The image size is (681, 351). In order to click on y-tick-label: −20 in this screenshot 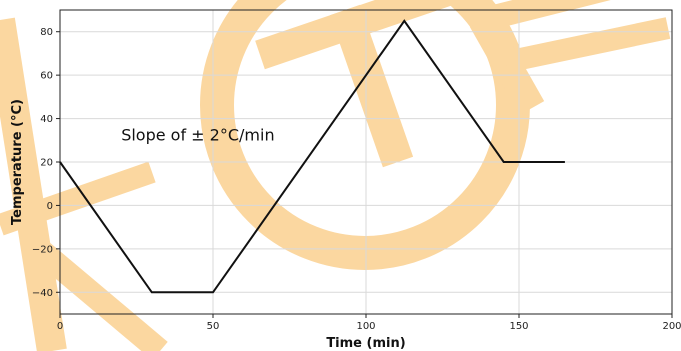, I will do `click(42, 249)`.